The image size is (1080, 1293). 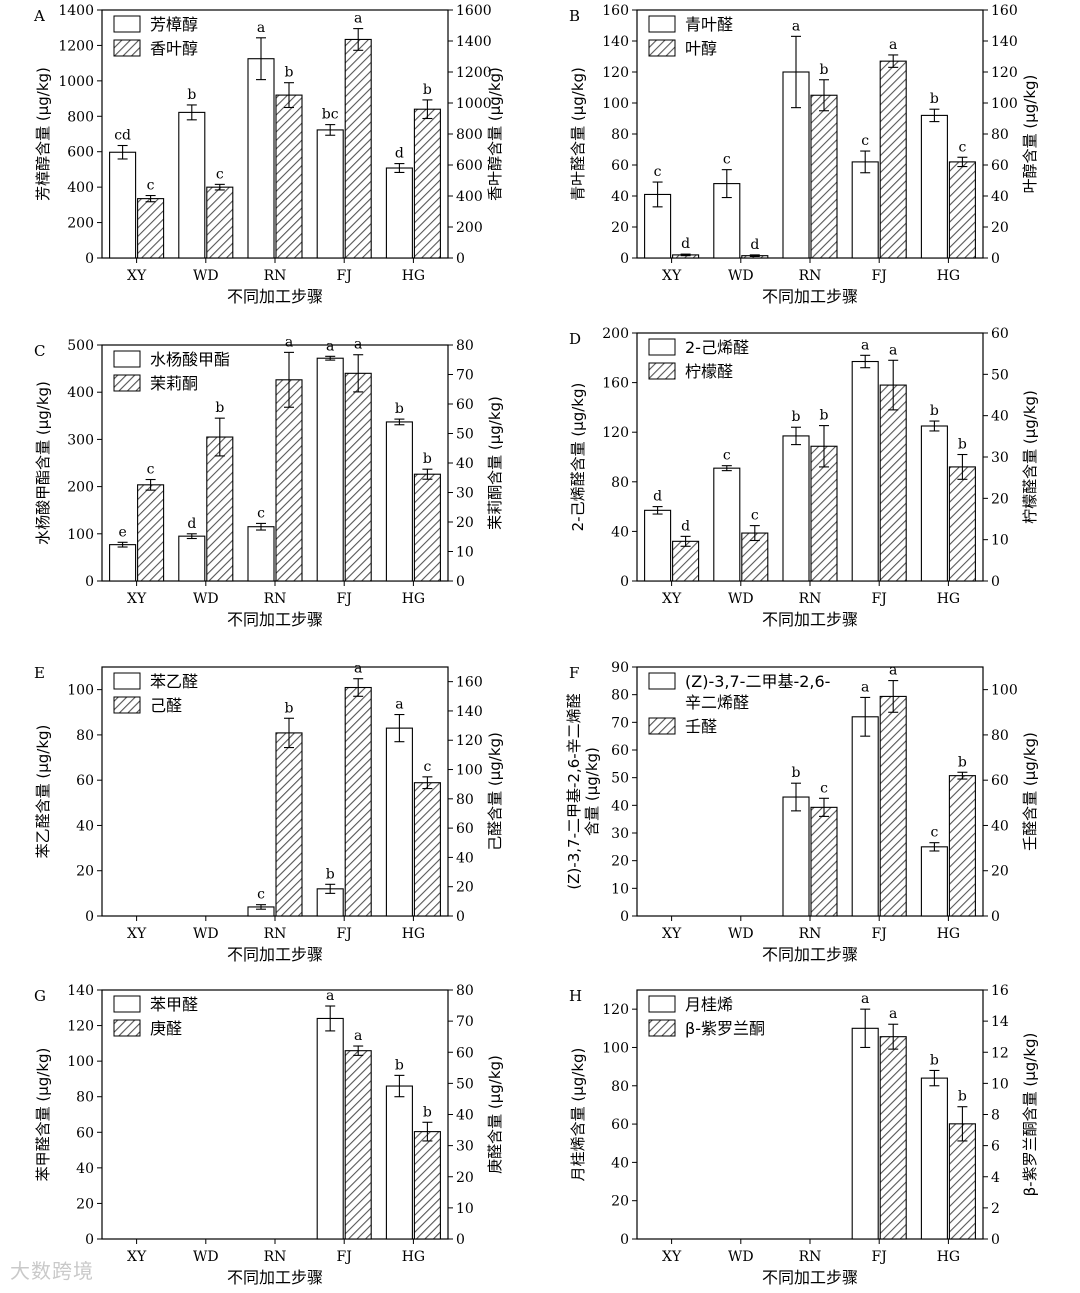 What do you see at coordinates (709, 371) in the screenshot?
I see `legend-label: 柠檬醛` at bounding box center [709, 371].